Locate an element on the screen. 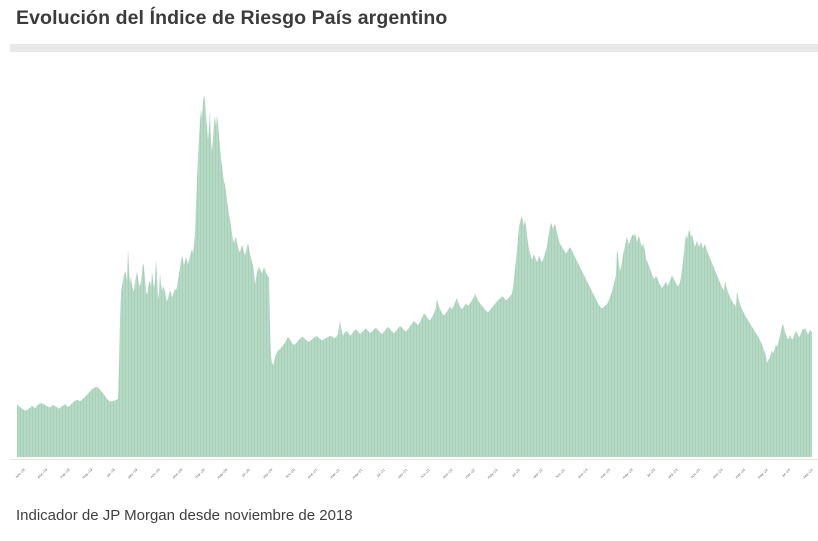 The image size is (818, 541). x-axis-tick-label: nov.-18 is located at coordinates (20, 473).